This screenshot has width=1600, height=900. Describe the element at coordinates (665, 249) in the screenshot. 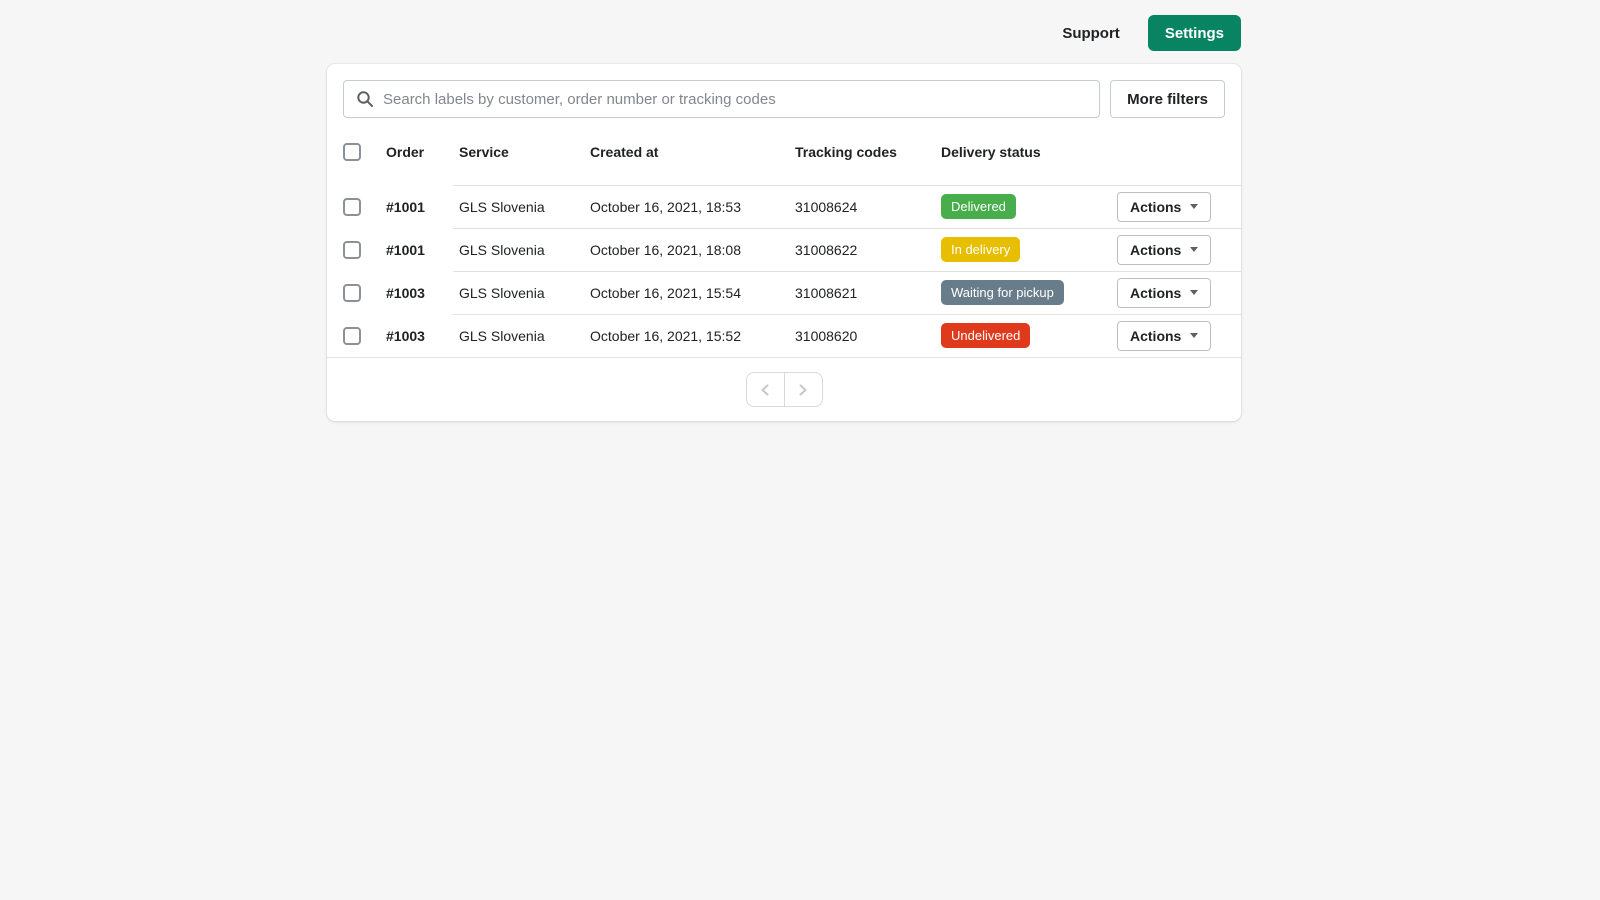

I see `created-cell: October 16, 2021, 18:08` at that location.